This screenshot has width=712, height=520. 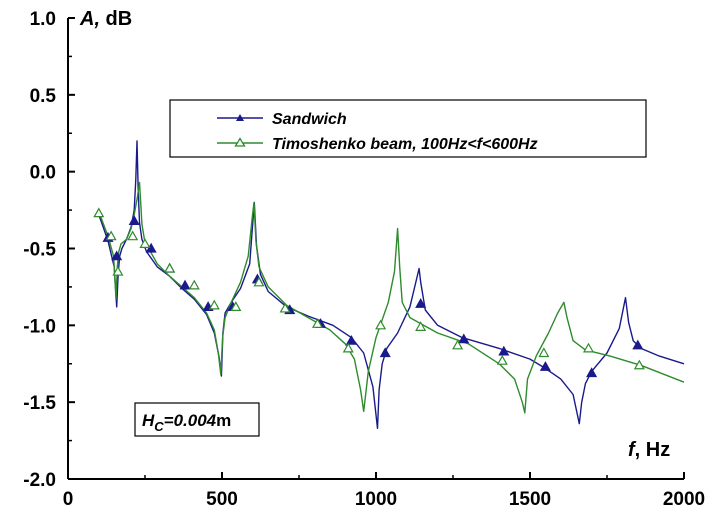 What do you see at coordinates (43, 173) in the screenshot?
I see `y-tick-label: 0.0` at bounding box center [43, 173].